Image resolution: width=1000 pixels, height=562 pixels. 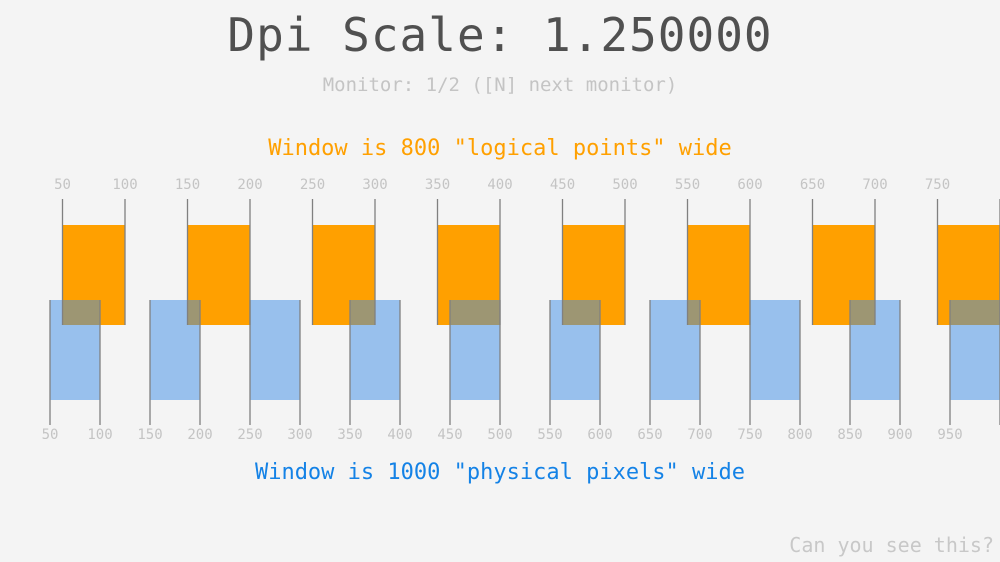 I want to click on logical-tick-label: 350, so click(x=437, y=185).